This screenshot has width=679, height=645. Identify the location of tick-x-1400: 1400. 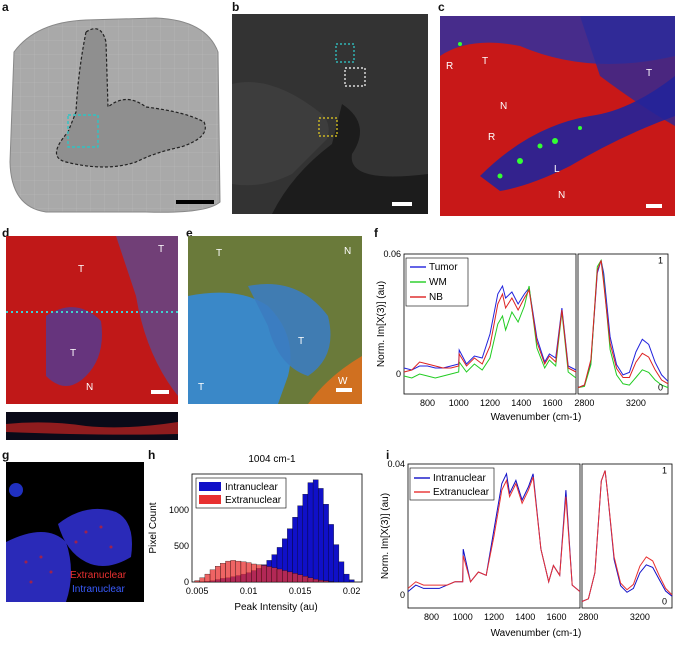
(525, 617).